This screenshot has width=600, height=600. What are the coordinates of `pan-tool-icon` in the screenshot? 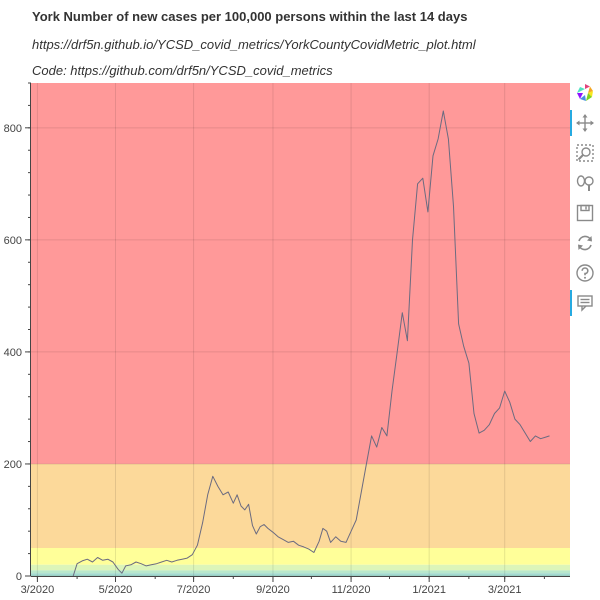 It's located at (585, 123).